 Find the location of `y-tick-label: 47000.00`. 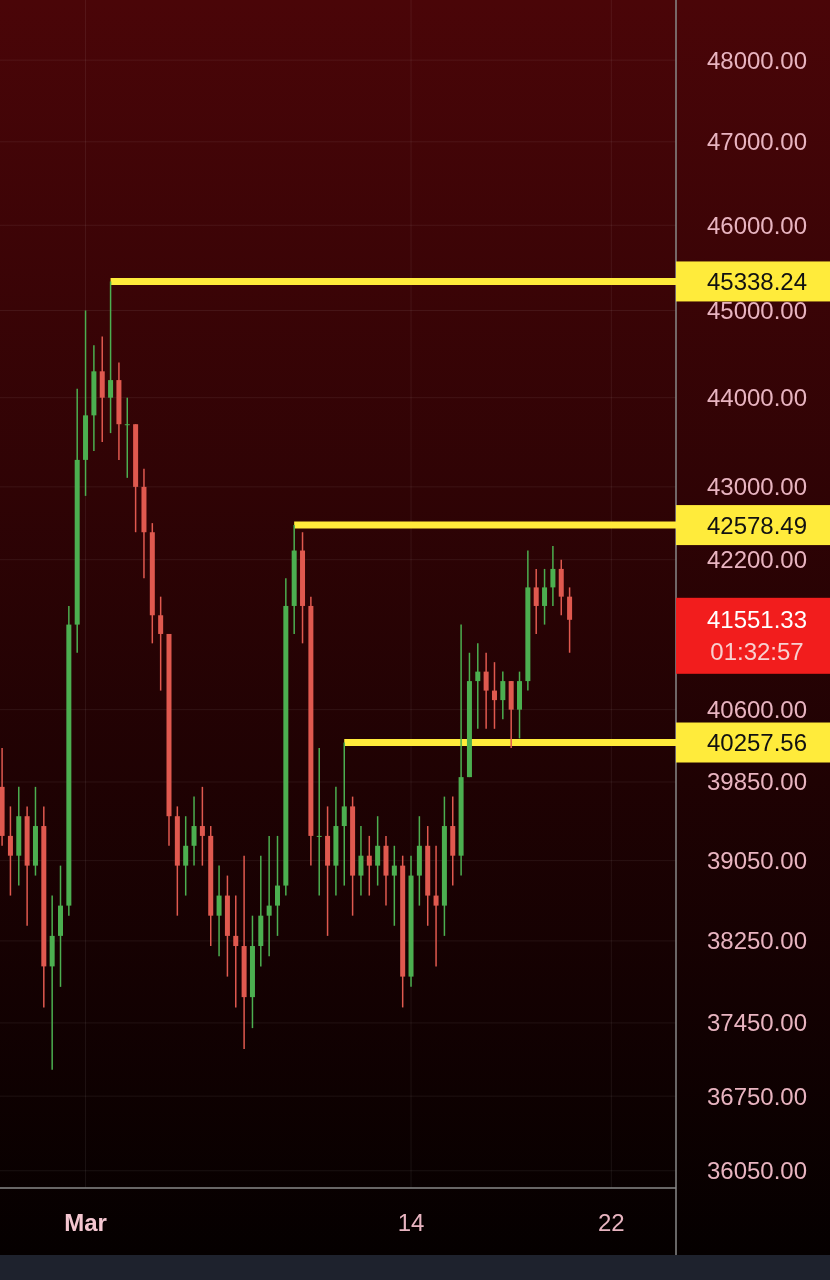

y-tick-label: 47000.00 is located at coordinates (757, 142).